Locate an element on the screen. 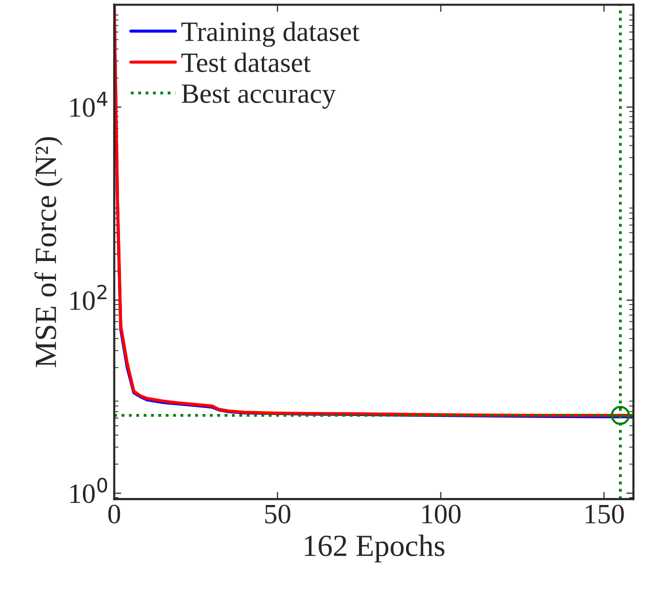 The width and height of the screenshot is (649, 592). y-tick-label: 10$^{4}$ is located at coordinates (89, 104).